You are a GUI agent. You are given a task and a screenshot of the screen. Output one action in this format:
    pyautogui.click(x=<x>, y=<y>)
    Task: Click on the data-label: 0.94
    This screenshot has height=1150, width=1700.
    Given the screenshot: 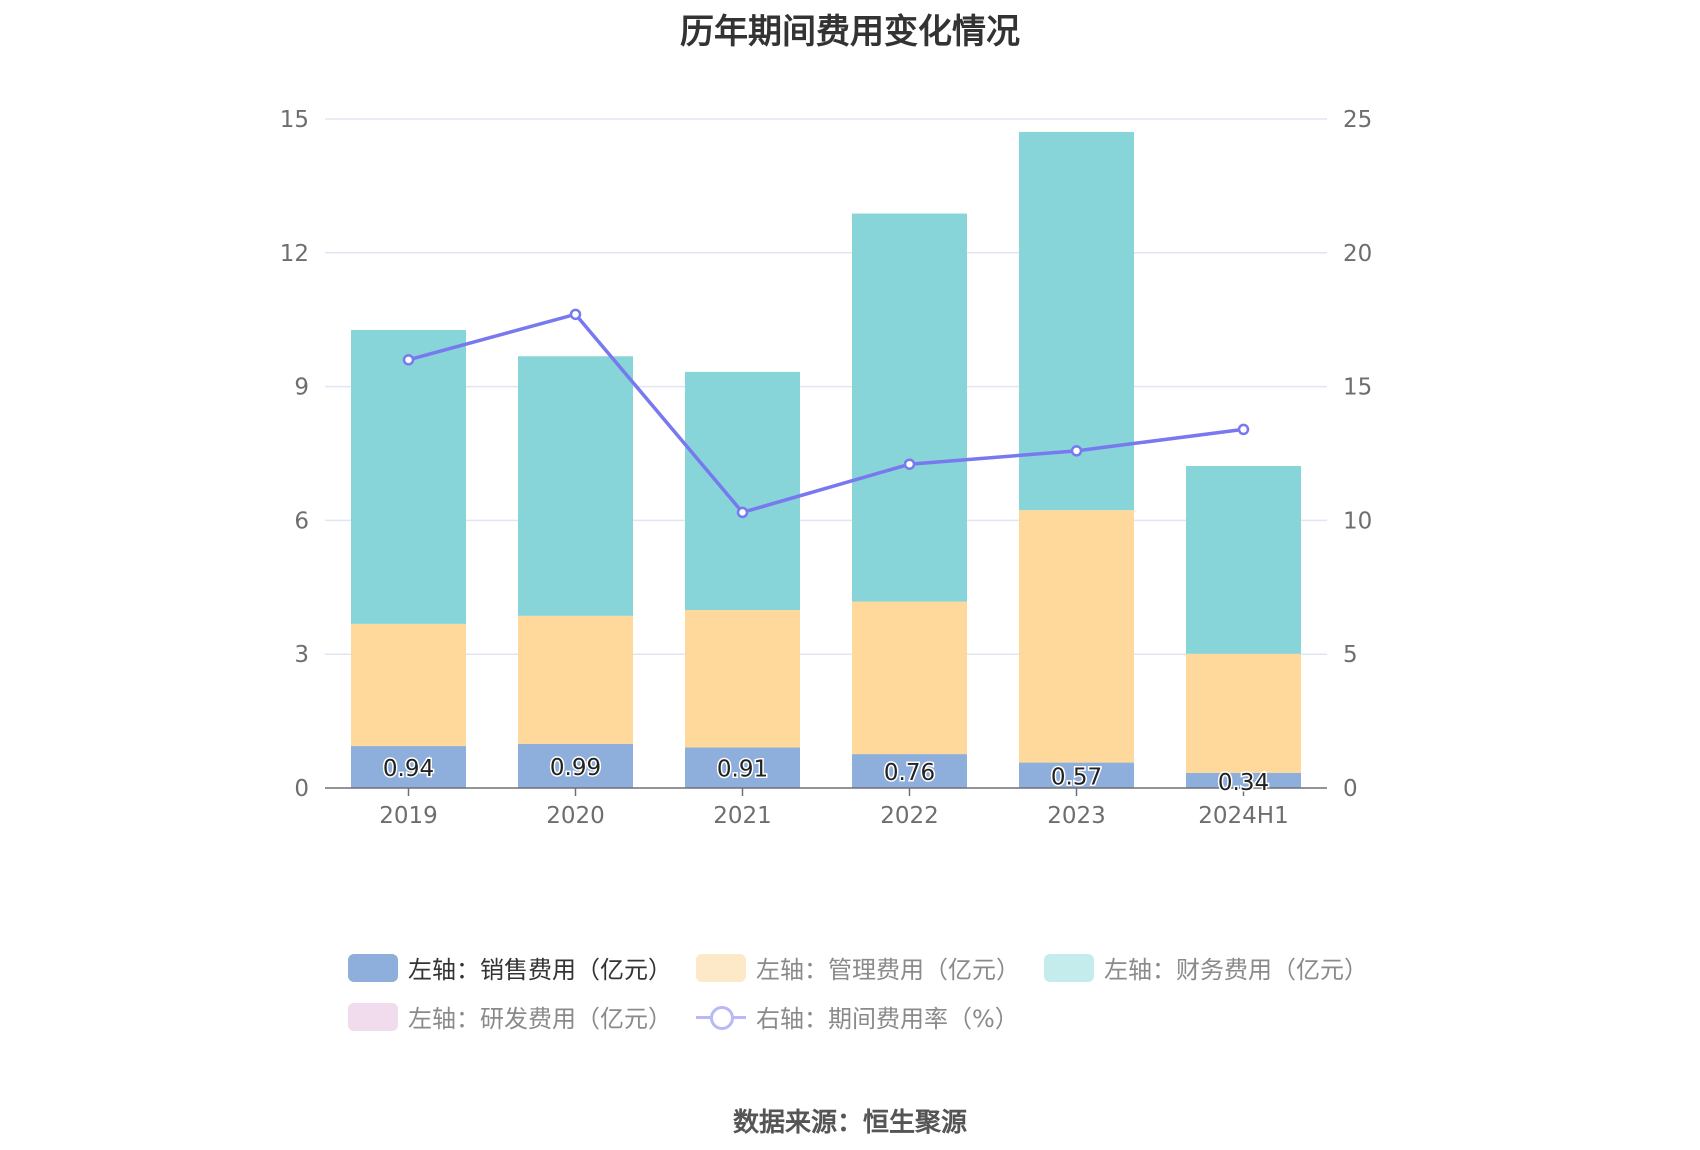 What is the action you would take?
    pyautogui.click(x=408, y=769)
    